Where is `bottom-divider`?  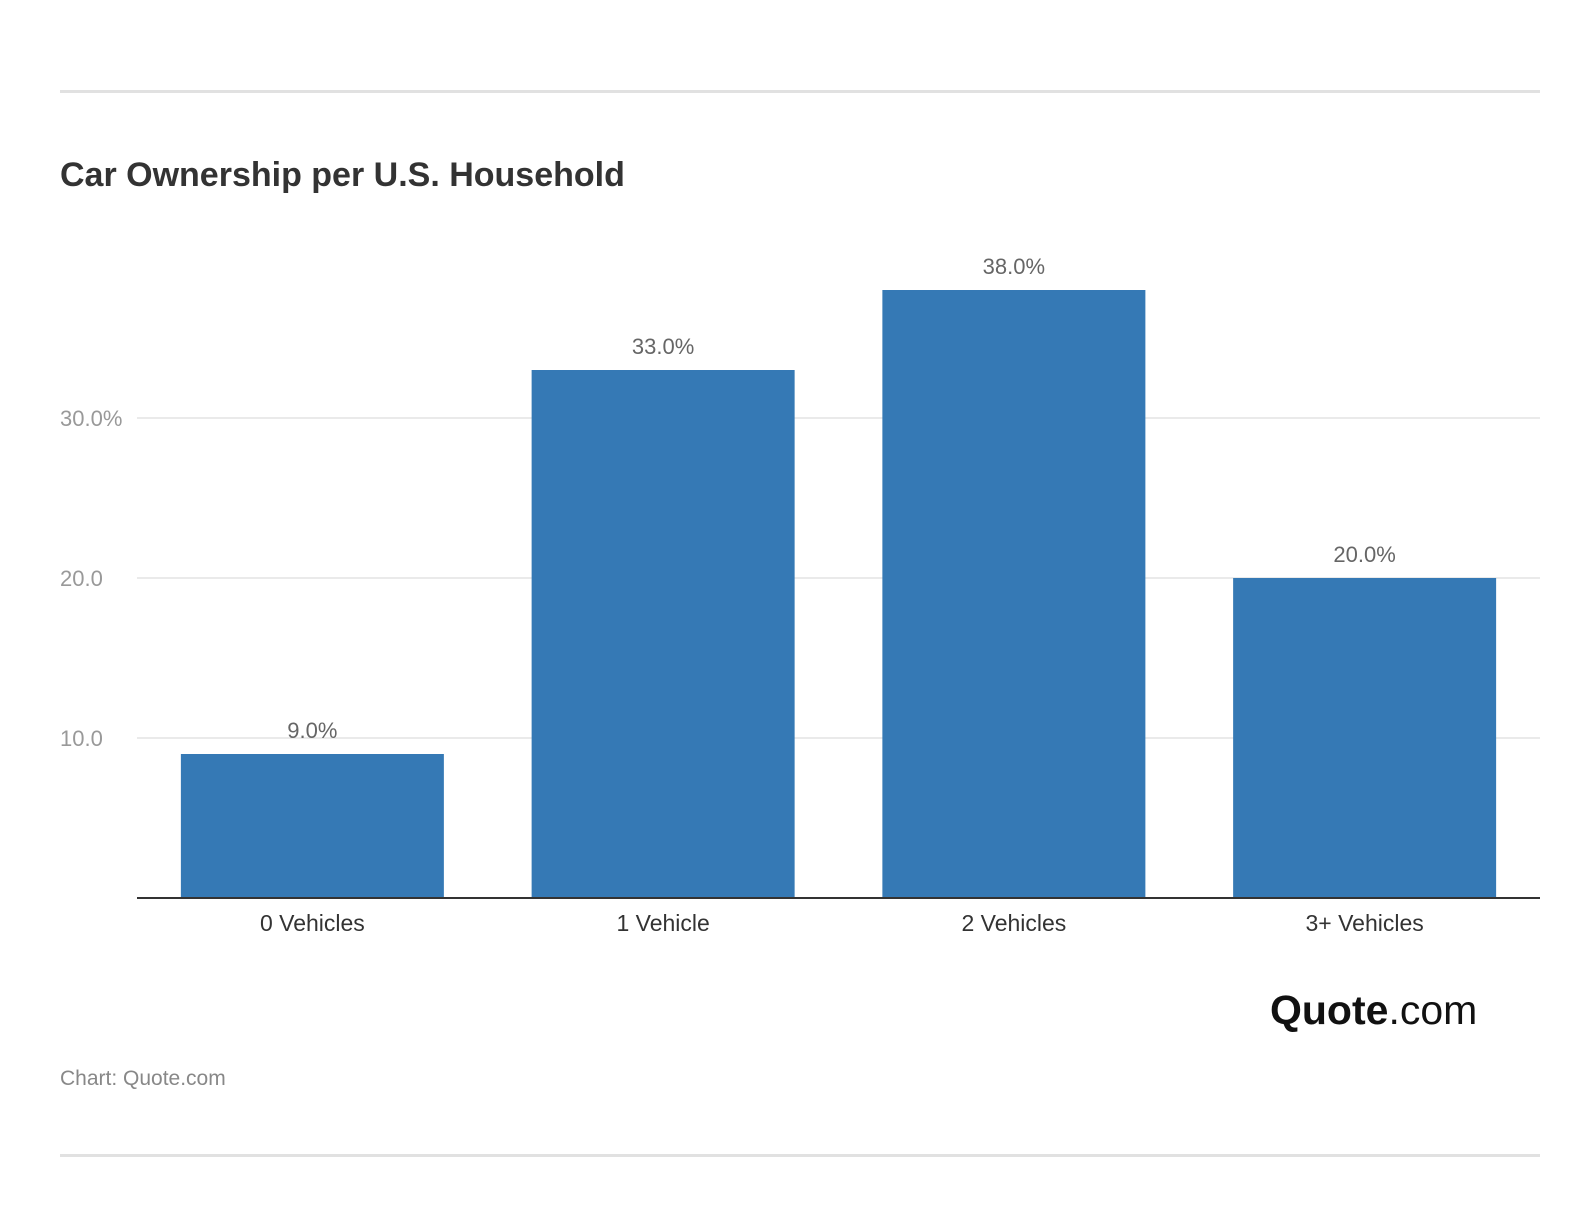
bottom-divider is located at coordinates (800, 1155).